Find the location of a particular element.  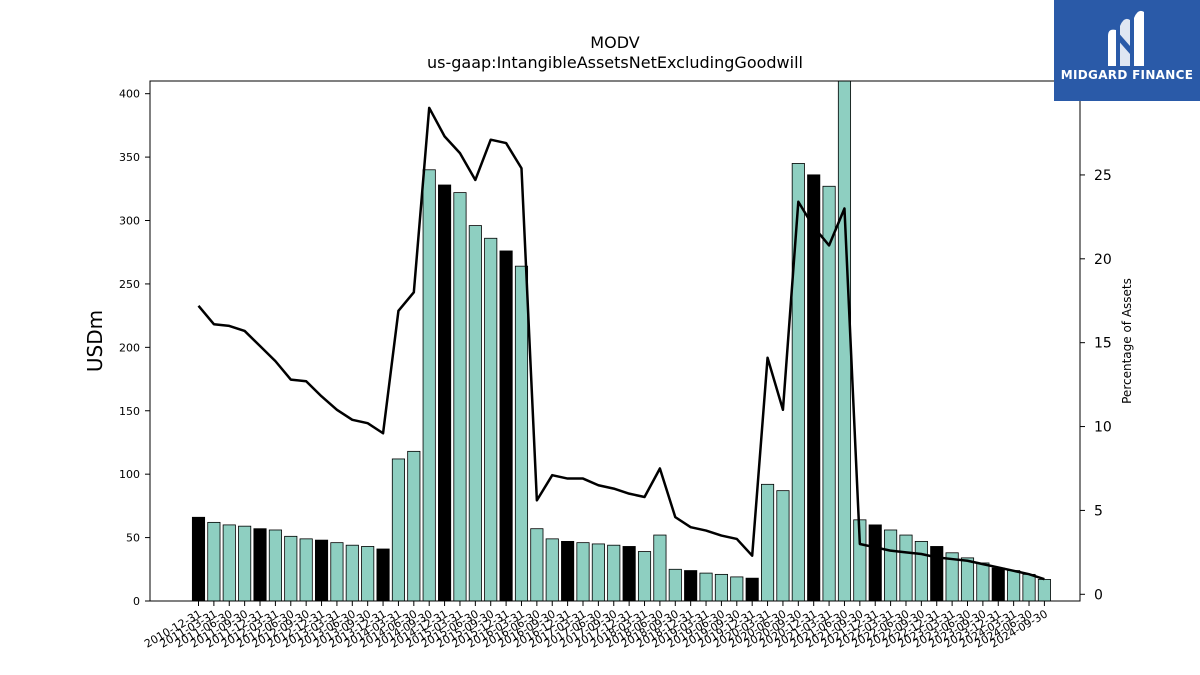

y-tick-label: 50 is located at coordinates (133, 538).